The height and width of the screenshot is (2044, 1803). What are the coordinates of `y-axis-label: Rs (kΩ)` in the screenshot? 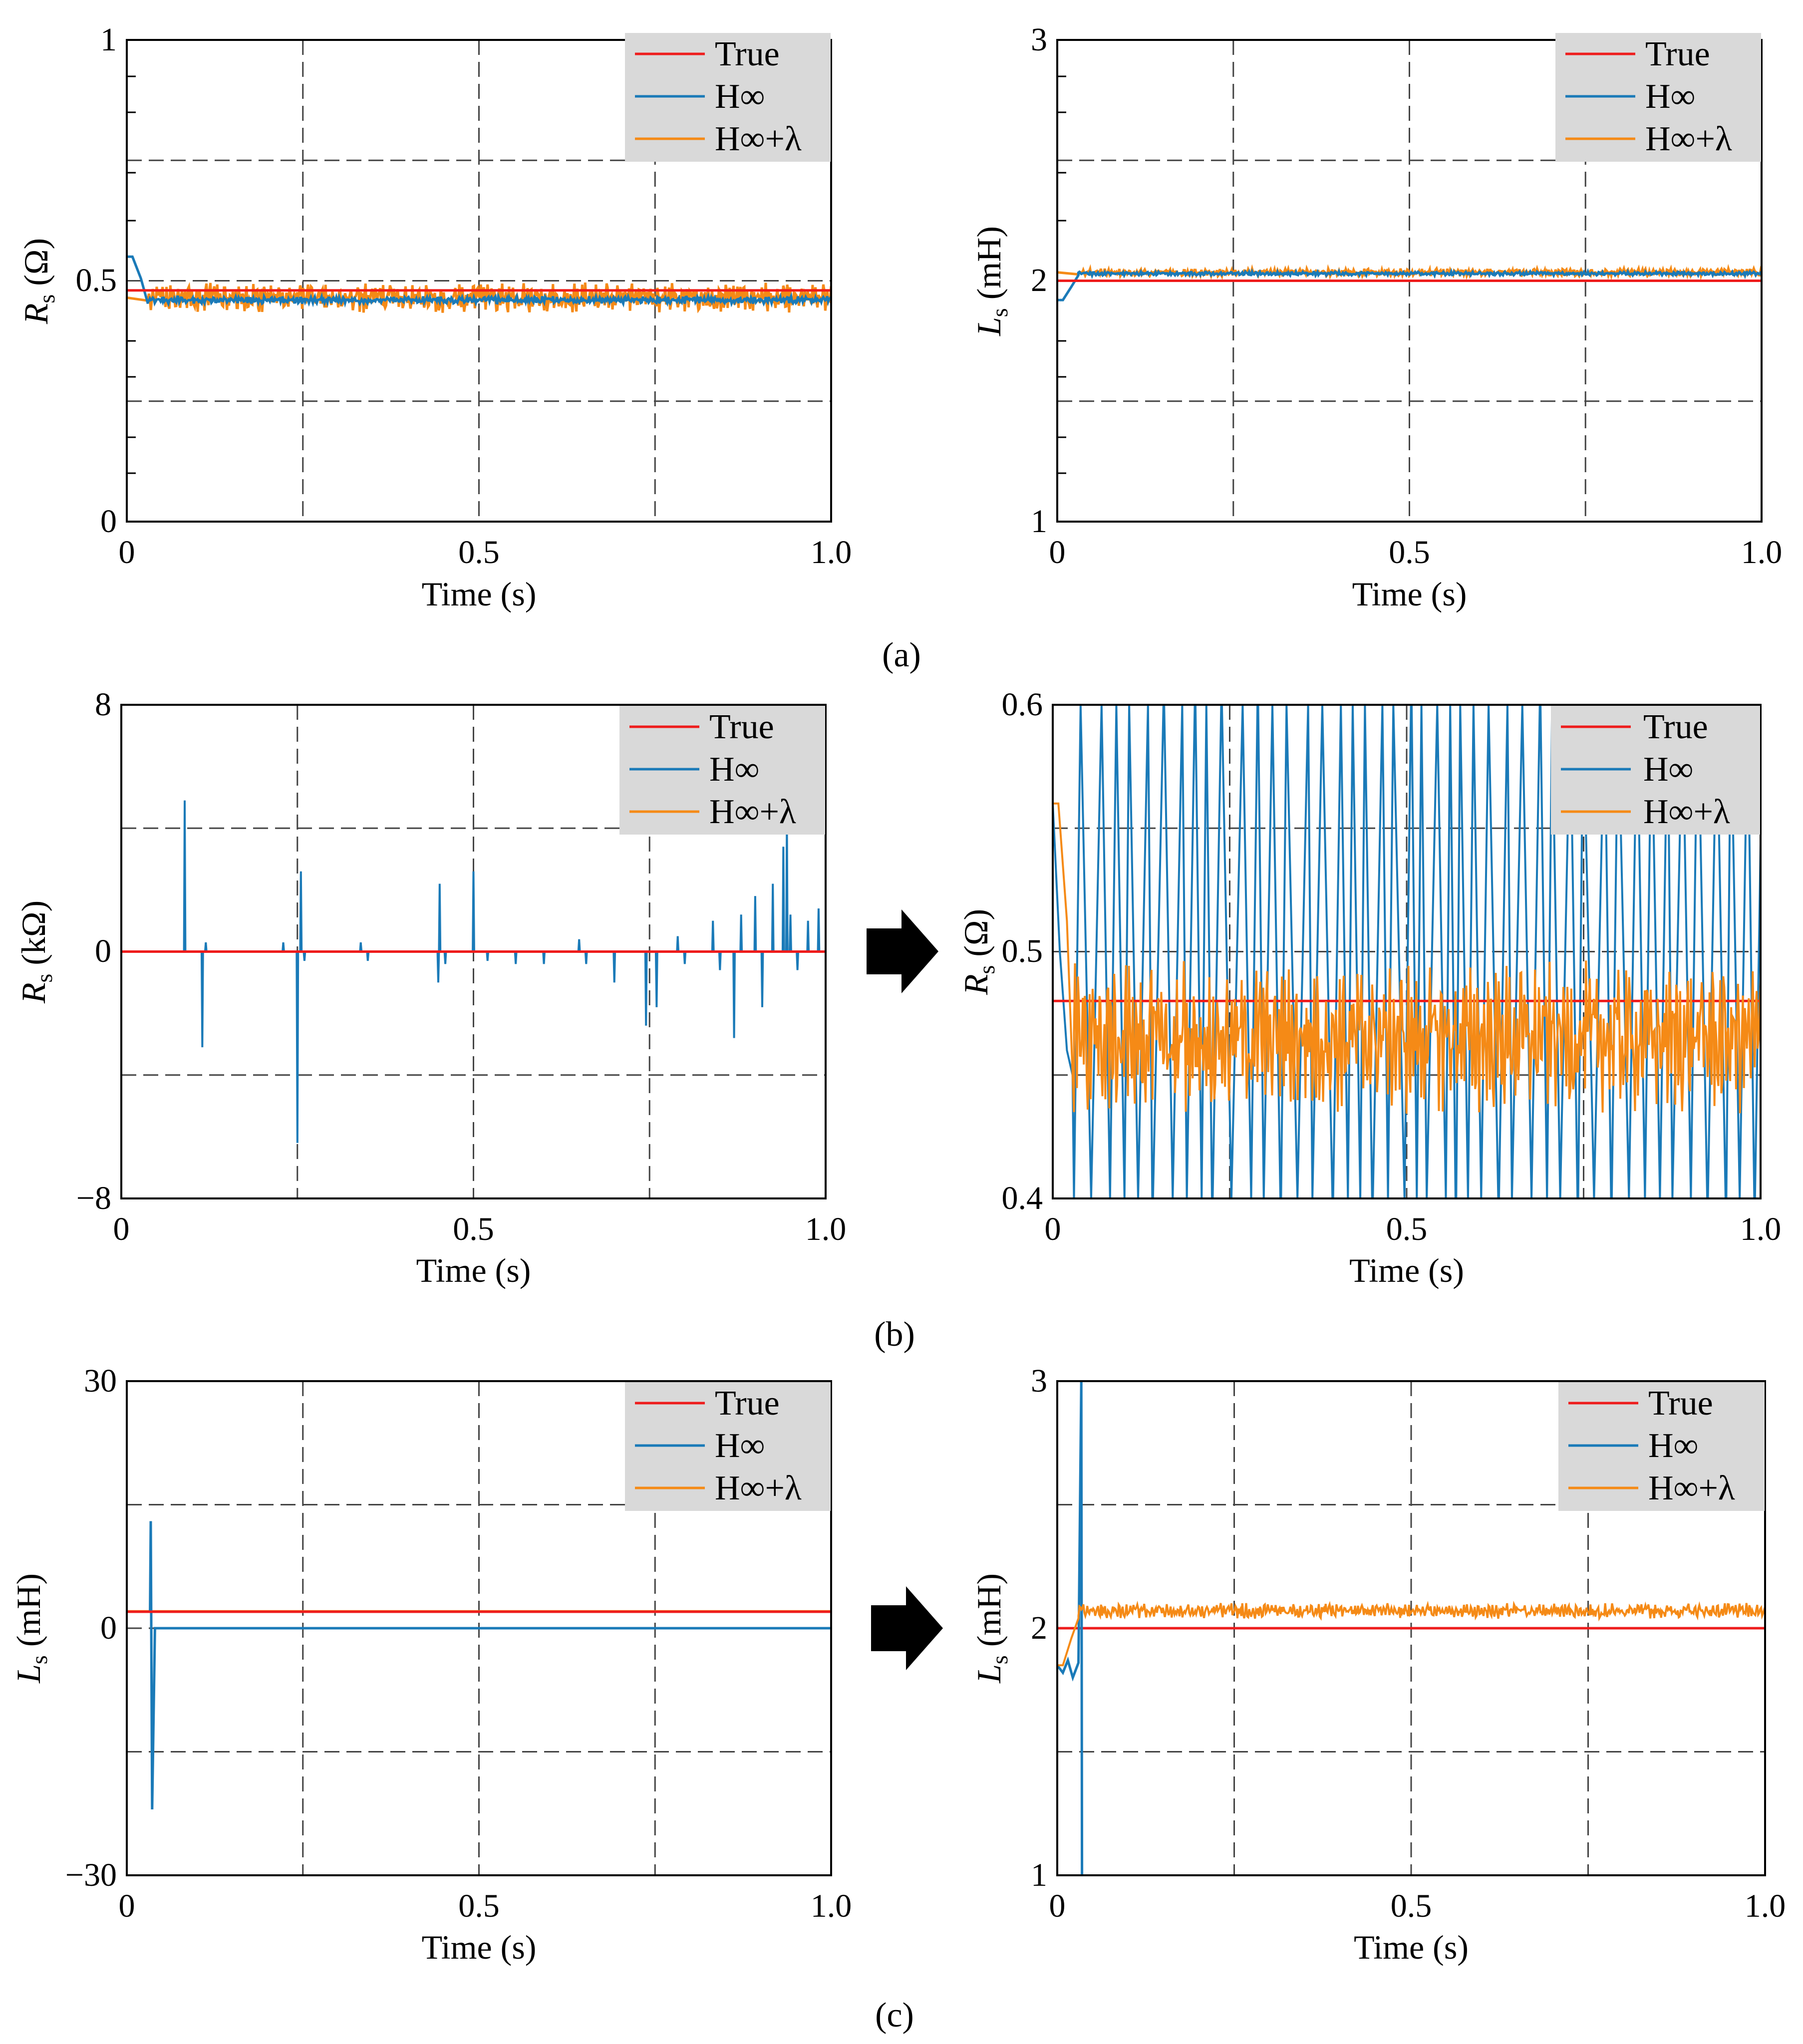 It's located at (35, 952).